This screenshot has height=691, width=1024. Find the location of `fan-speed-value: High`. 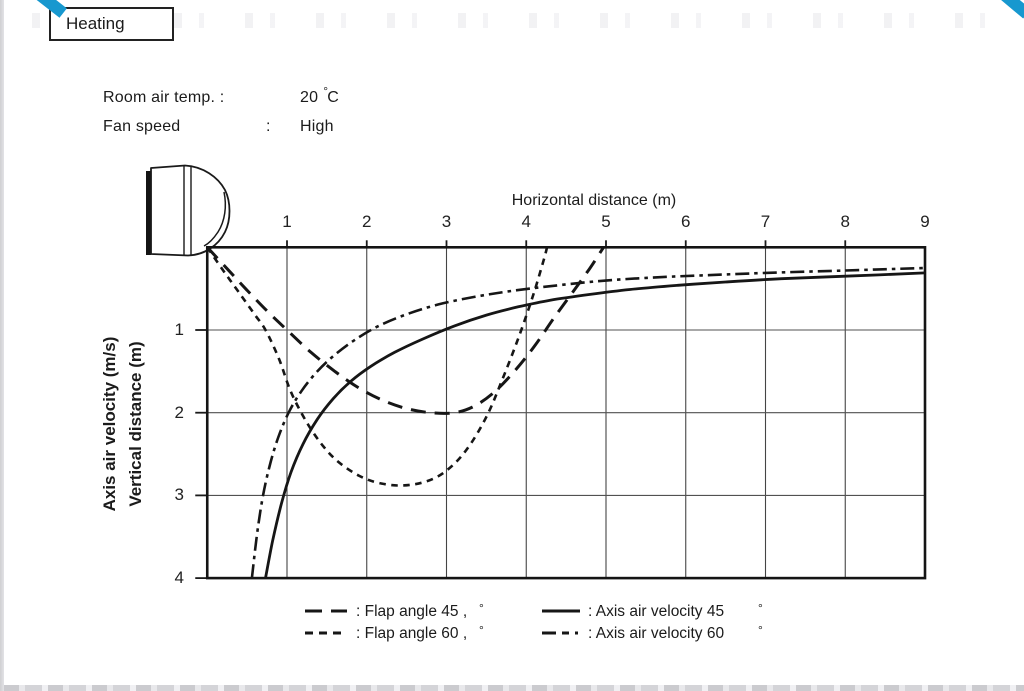

fan-speed-value: High is located at coordinates (317, 126).